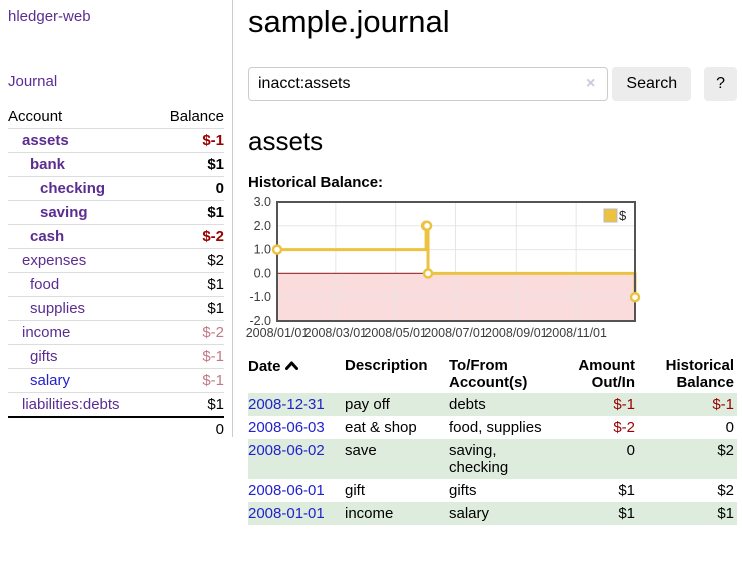  What do you see at coordinates (116, 188) in the screenshot?
I see `account-row: checking 0` at bounding box center [116, 188].